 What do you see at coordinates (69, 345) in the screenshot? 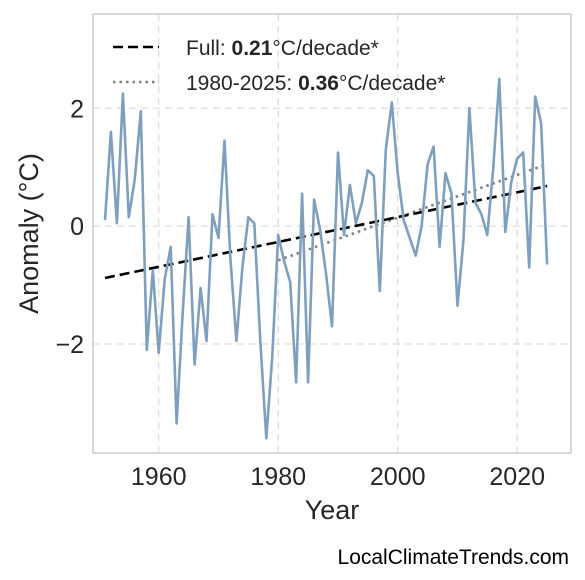
I see `y-tick-label: −2` at bounding box center [69, 345].